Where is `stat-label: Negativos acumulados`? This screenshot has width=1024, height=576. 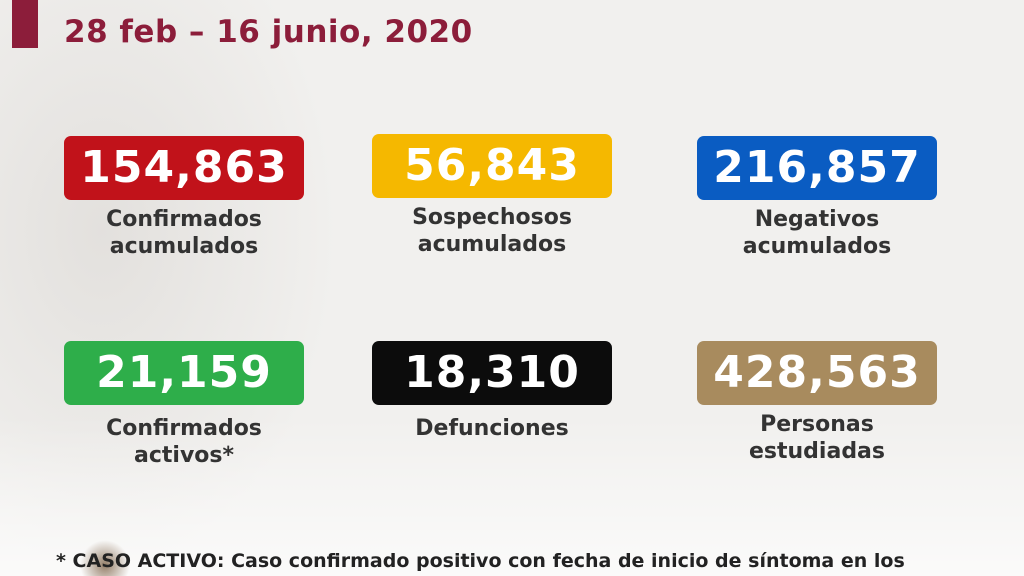 stat-label: Negativos acumulados is located at coordinates (817, 233).